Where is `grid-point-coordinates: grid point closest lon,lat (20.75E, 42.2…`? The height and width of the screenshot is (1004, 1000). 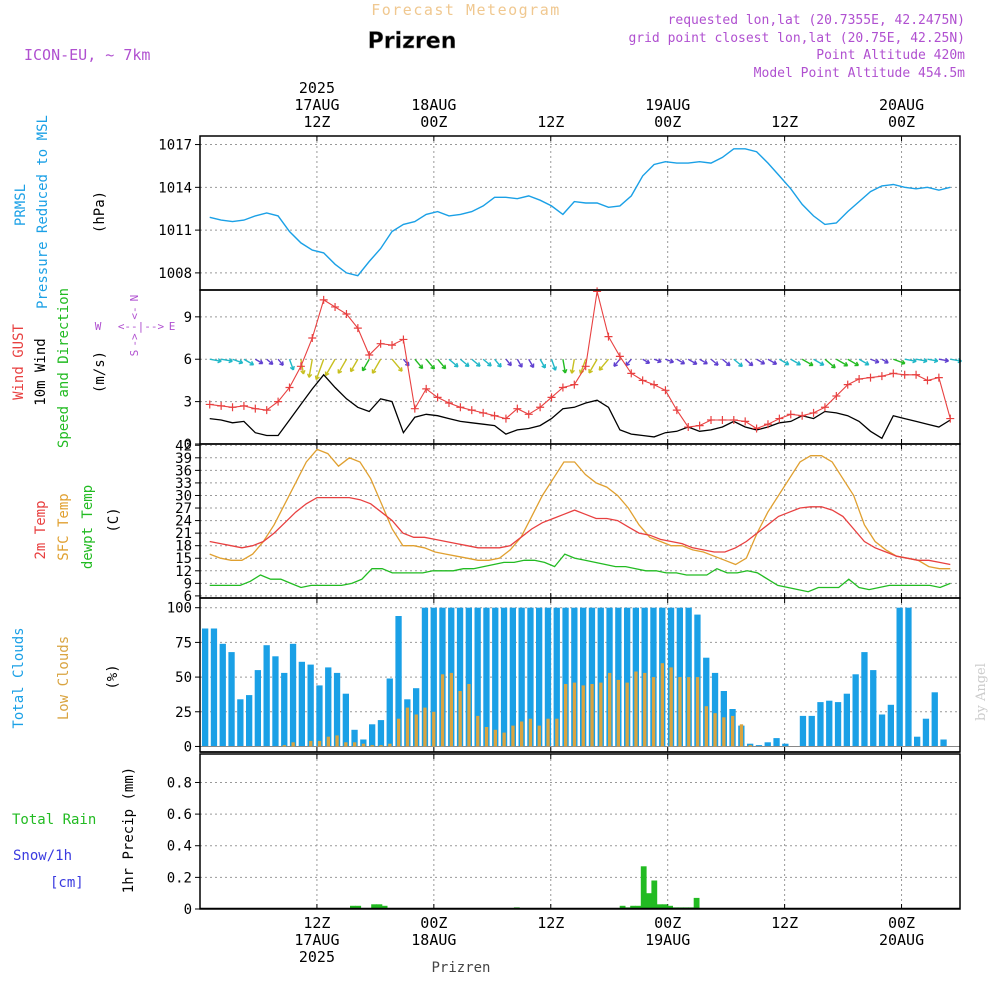 grid-point-coordinates: grid point closest lon,lat (20.75E, 42.2… is located at coordinates (796, 38).